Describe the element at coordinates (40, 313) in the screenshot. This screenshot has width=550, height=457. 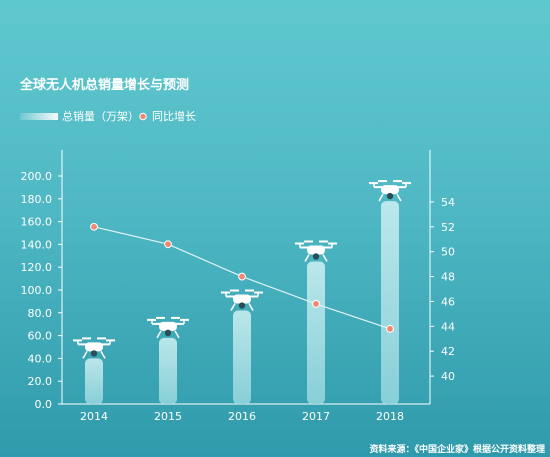
I see `left-tick-label: 80.0` at that location.